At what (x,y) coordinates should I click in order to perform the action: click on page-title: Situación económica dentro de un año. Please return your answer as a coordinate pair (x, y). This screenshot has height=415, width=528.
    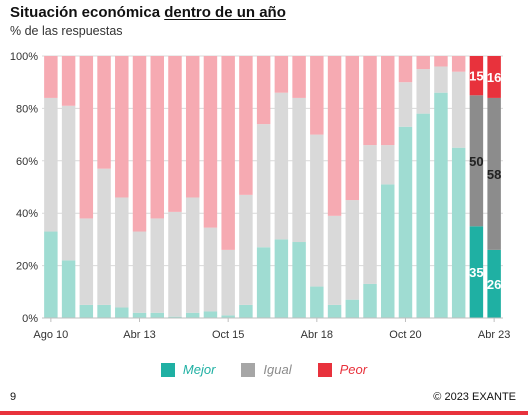
    Looking at the image, I should click on (148, 12).